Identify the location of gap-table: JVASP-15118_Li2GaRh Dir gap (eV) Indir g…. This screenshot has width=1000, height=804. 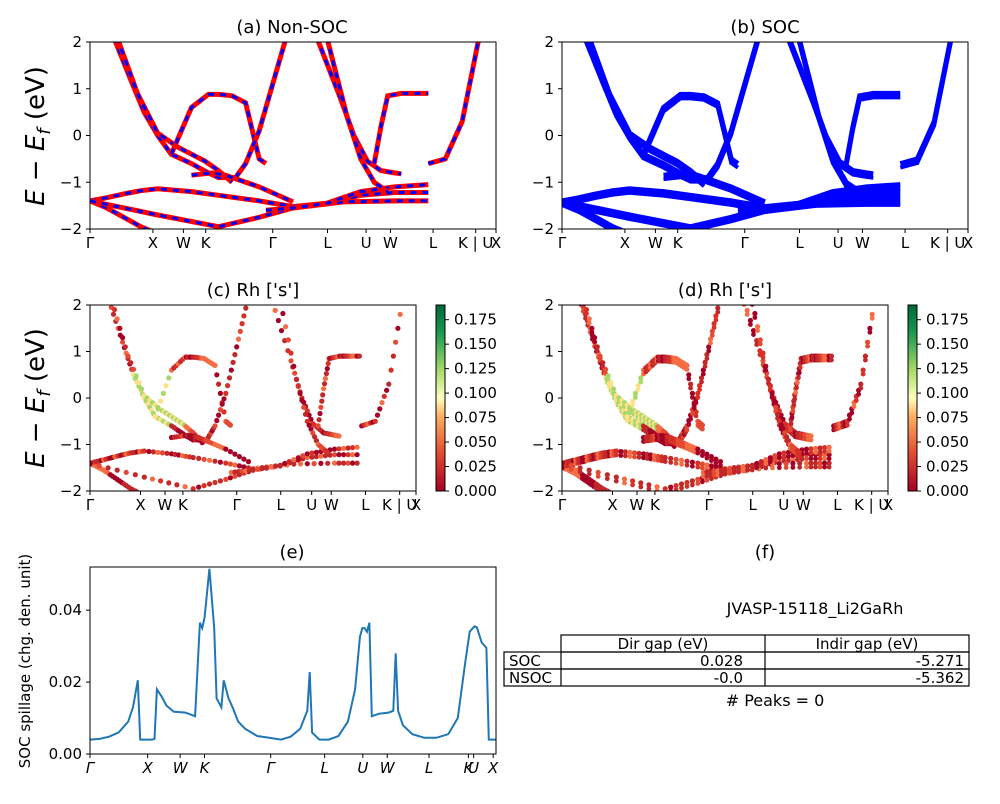
(736, 654).